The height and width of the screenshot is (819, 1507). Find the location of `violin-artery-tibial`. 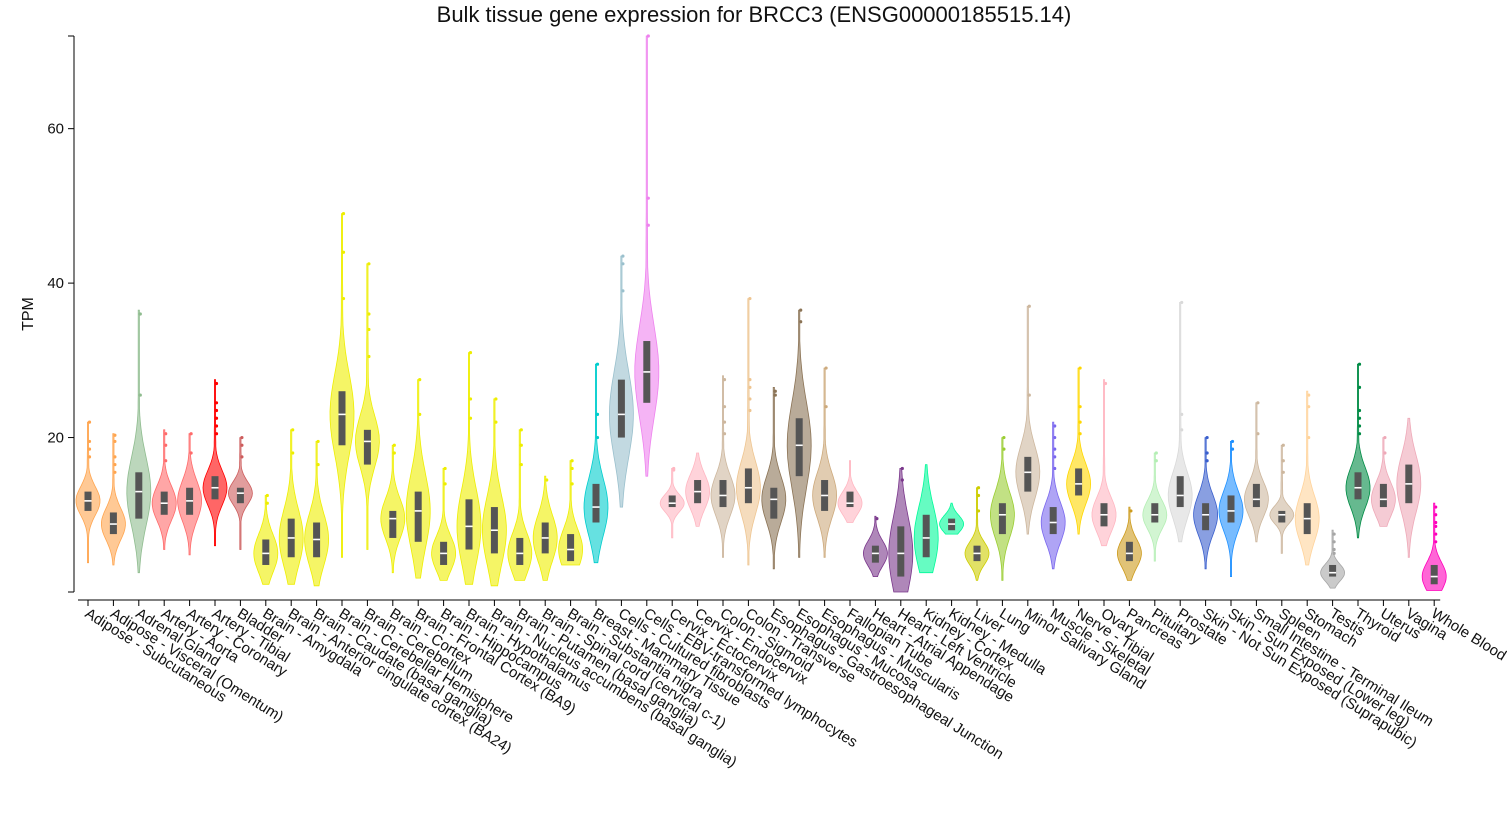

violin-artery-tibial is located at coordinates (215, 463).